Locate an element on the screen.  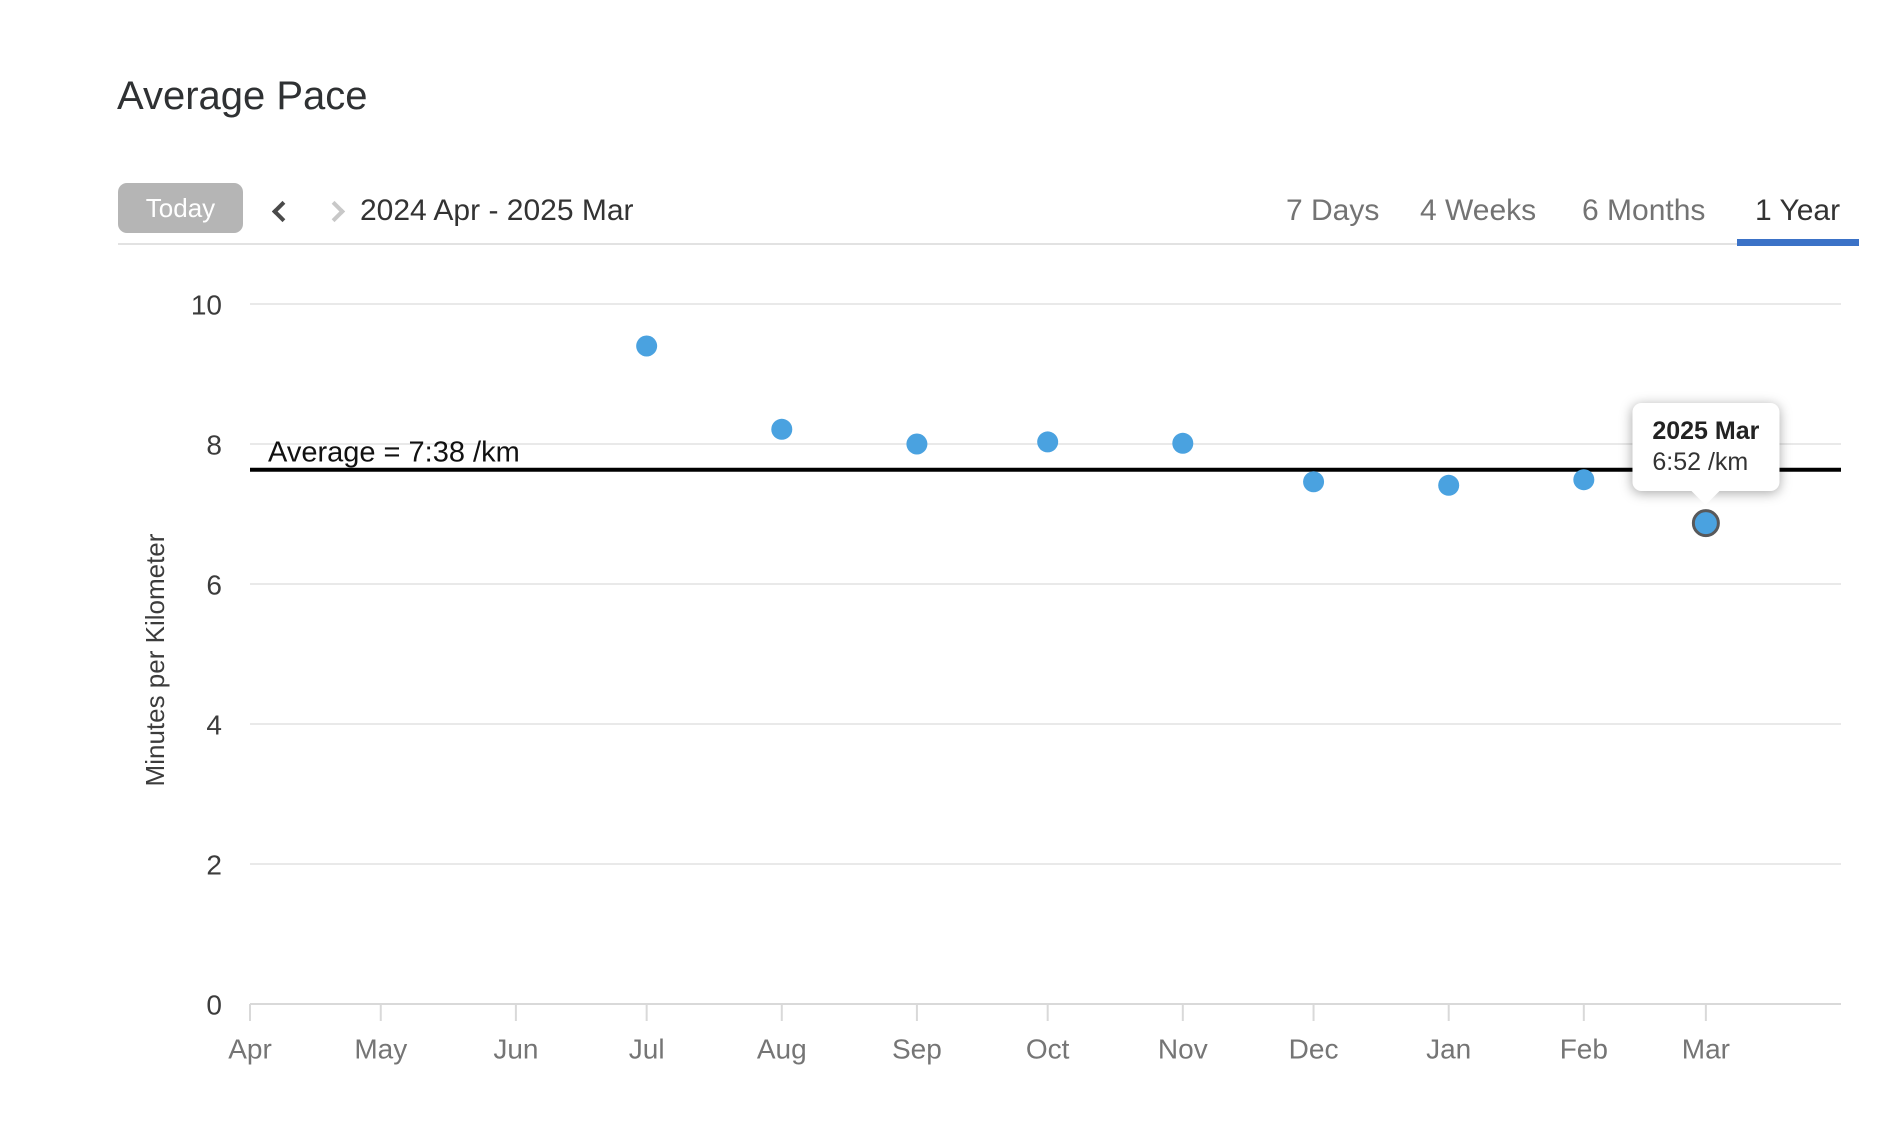
tooltip-title: 2025 Mar is located at coordinates (1706, 431).